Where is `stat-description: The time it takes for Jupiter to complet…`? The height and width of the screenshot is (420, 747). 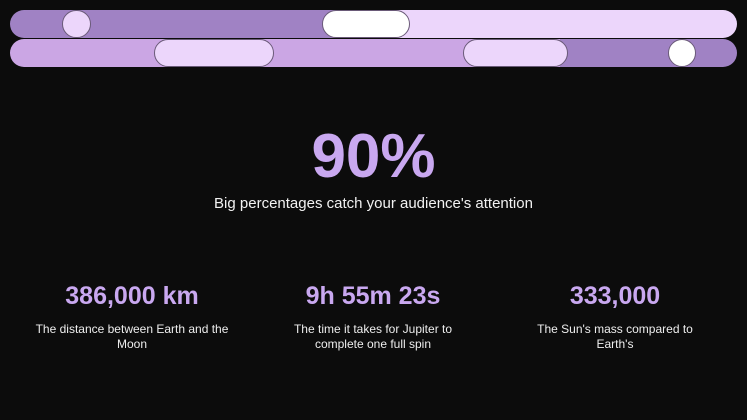 stat-description: The time it takes for Jupiter to complet… is located at coordinates (373, 336).